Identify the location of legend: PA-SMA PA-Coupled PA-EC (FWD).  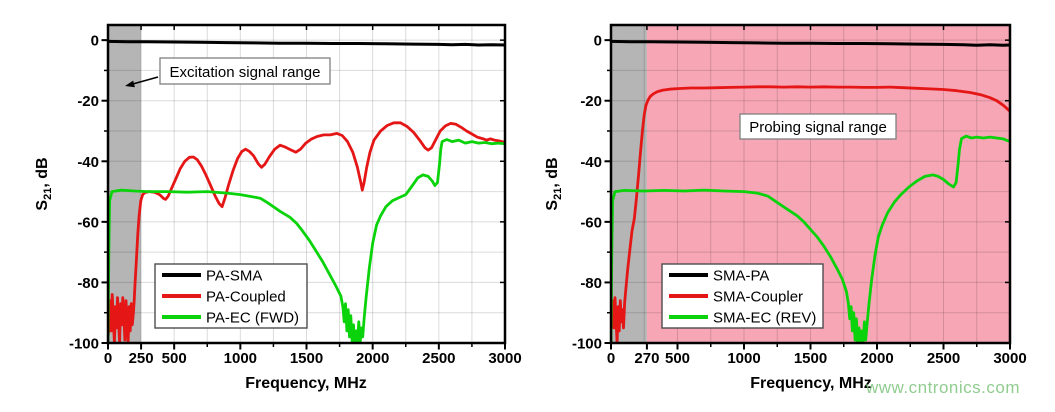
(231, 296).